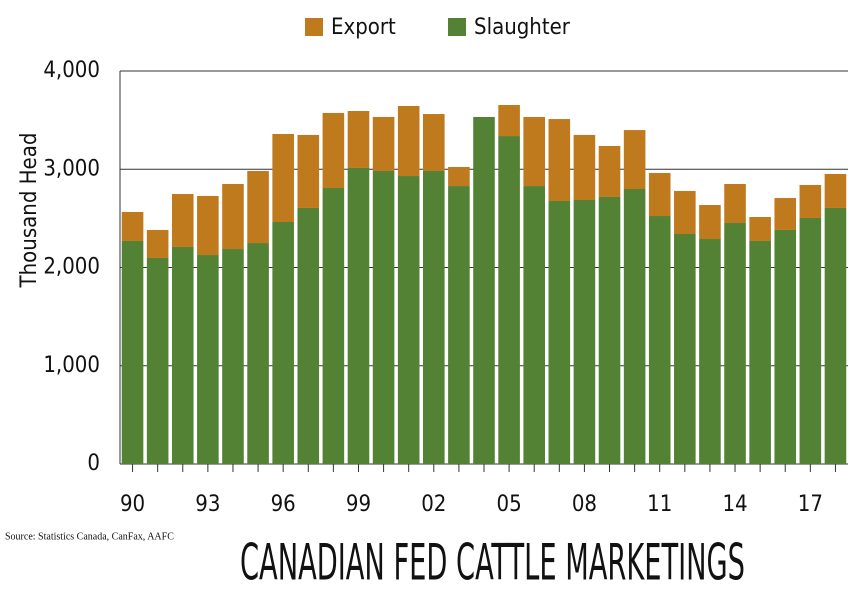 The height and width of the screenshot is (590, 853). Describe the element at coordinates (132, 504) in the screenshot. I see `x-tick-label: 90` at that location.